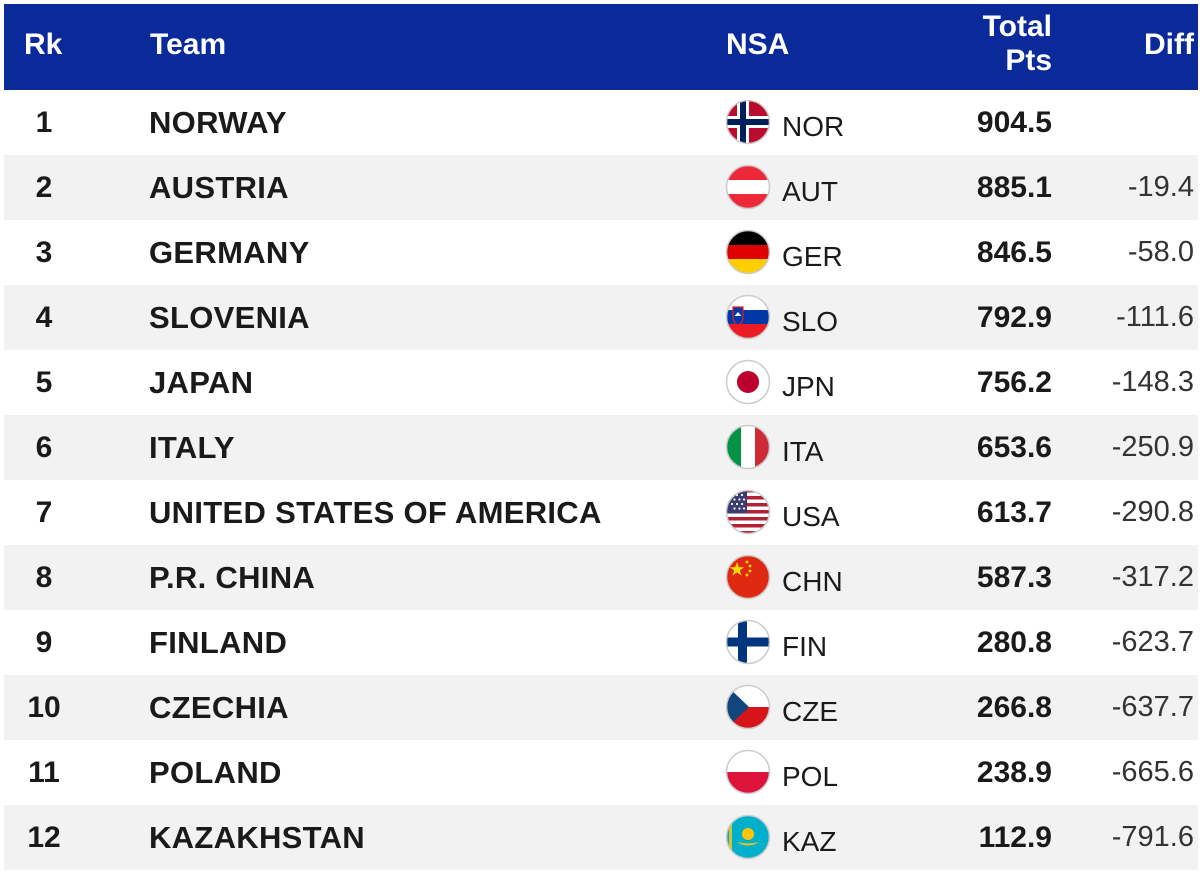 This screenshot has height=874, width=1200. Describe the element at coordinates (1152, 447) in the screenshot. I see `diff-cell: -250.9` at that location.